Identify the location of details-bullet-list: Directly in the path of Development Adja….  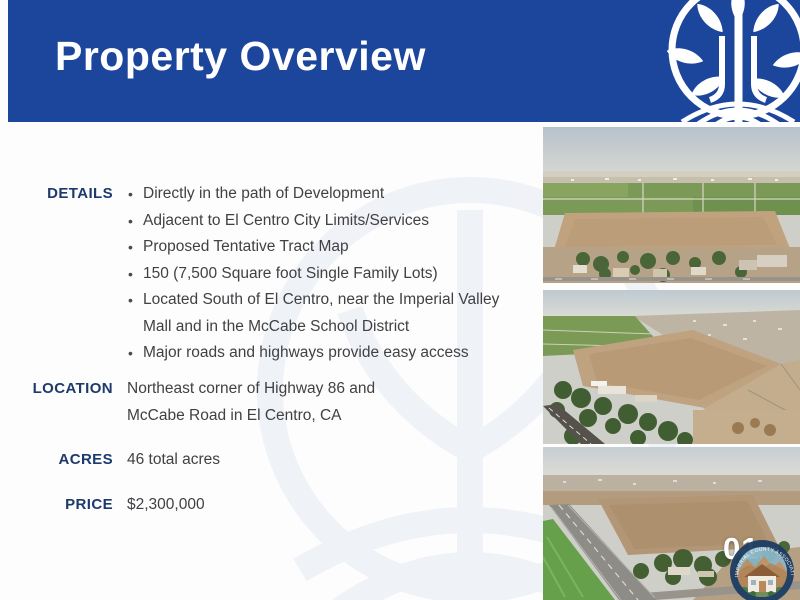
(318, 274).